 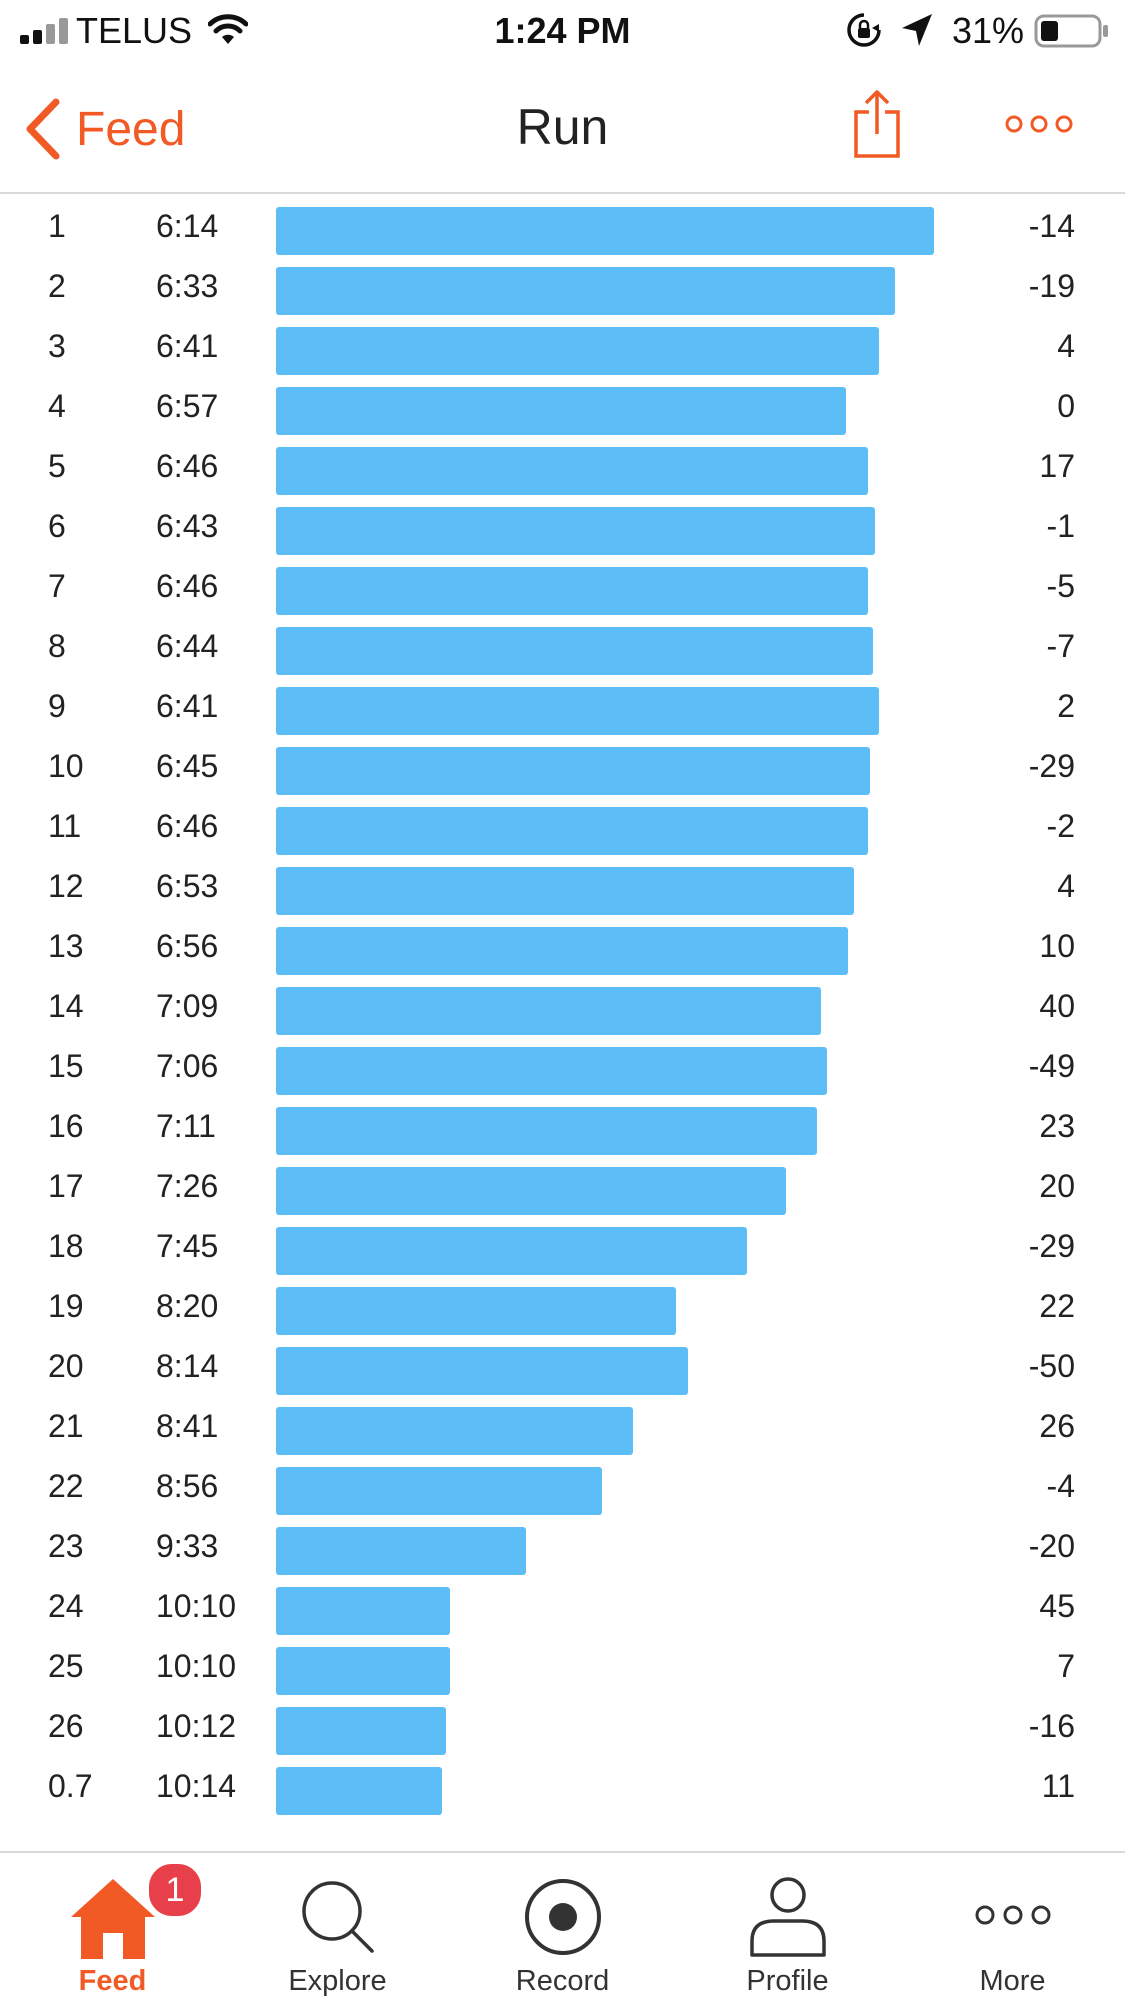 I want to click on split-row: 19 8:20 22, so click(x=562, y=1306).